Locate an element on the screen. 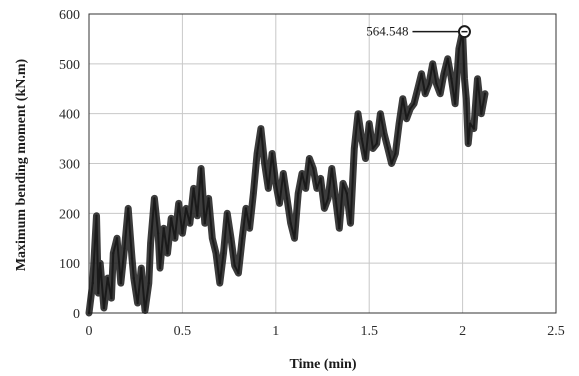  y-tick-label: 600 is located at coordinates (69, 15).